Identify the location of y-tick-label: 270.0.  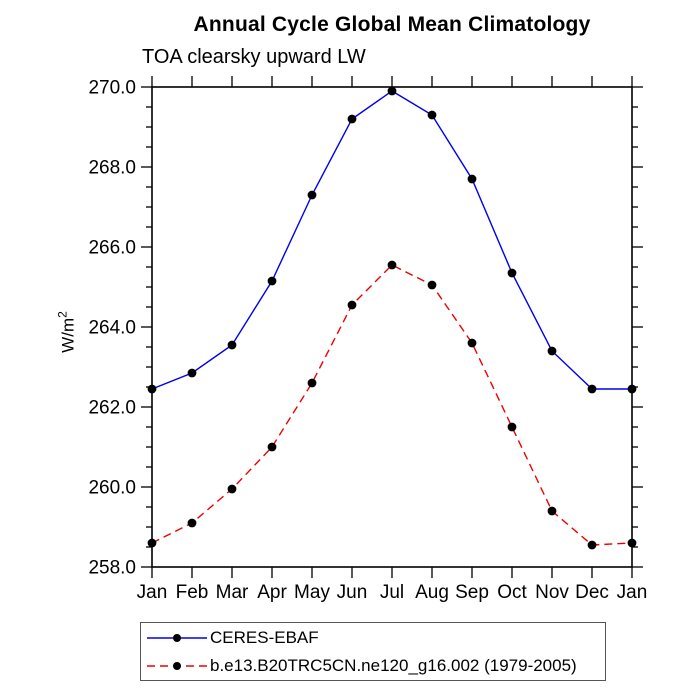
(112, 88).